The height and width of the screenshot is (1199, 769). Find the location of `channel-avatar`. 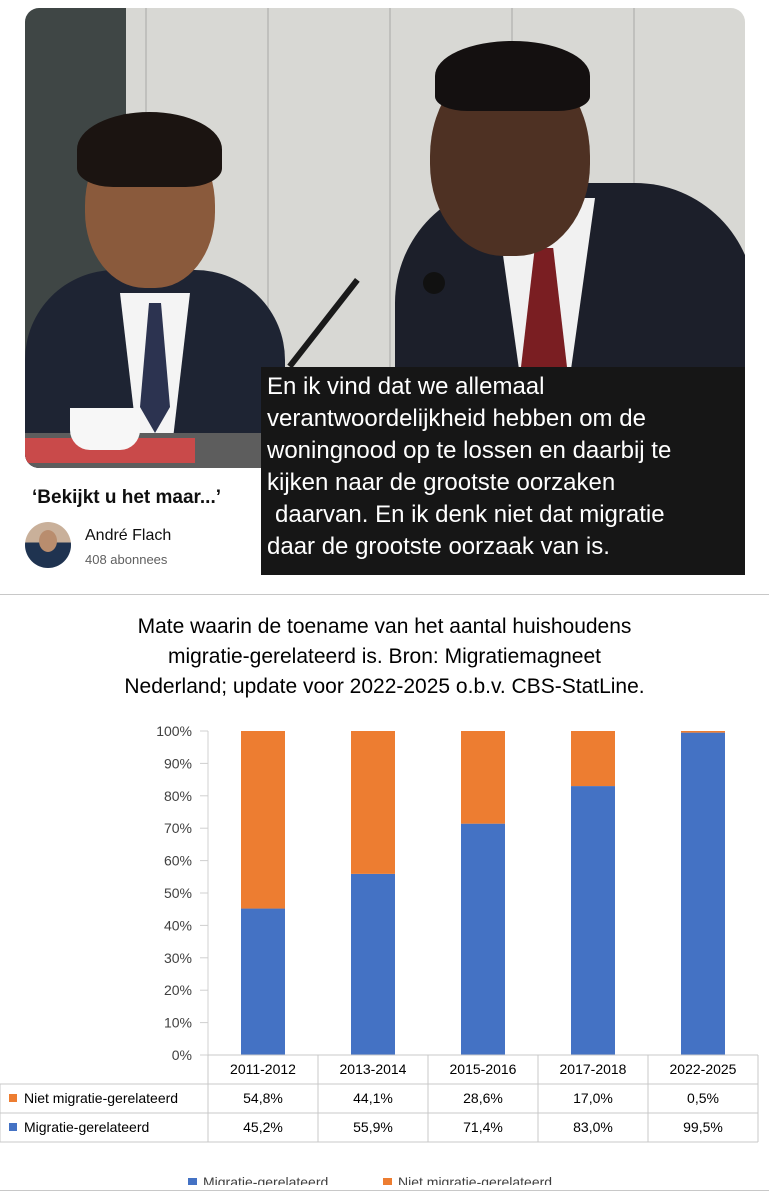

channel-avatar is located at coordinates (48, 545).